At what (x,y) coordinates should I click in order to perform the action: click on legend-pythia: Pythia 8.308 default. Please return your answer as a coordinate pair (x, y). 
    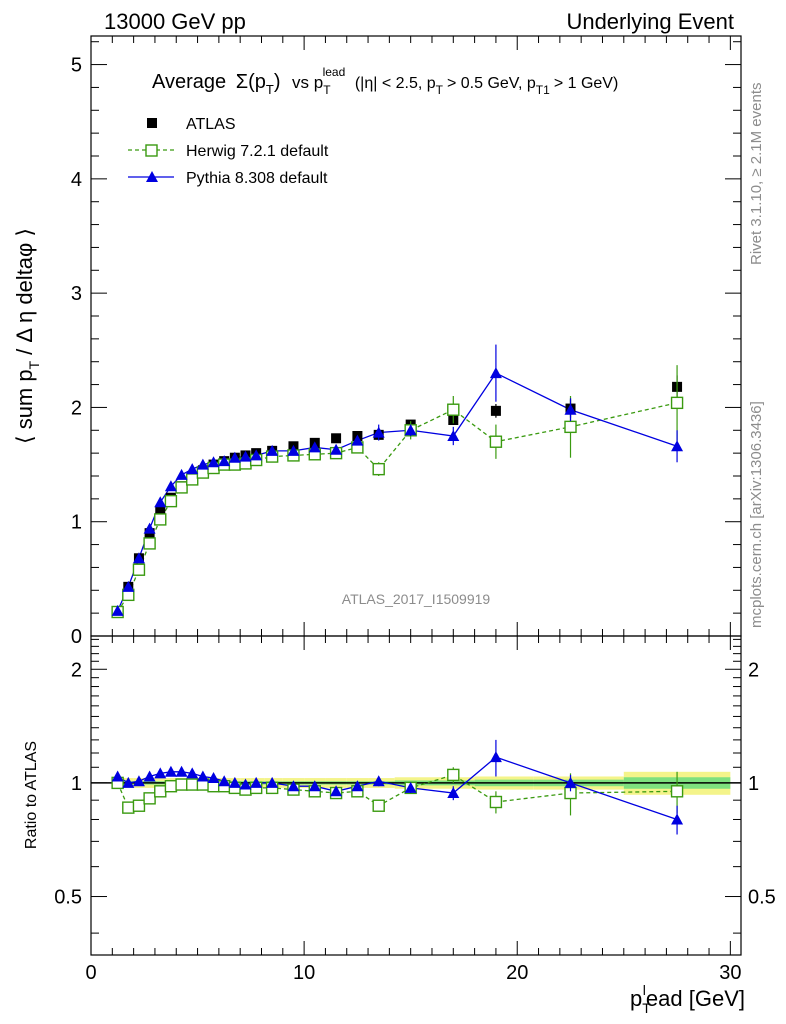
    Looking at the image, I should click on (228, 178).